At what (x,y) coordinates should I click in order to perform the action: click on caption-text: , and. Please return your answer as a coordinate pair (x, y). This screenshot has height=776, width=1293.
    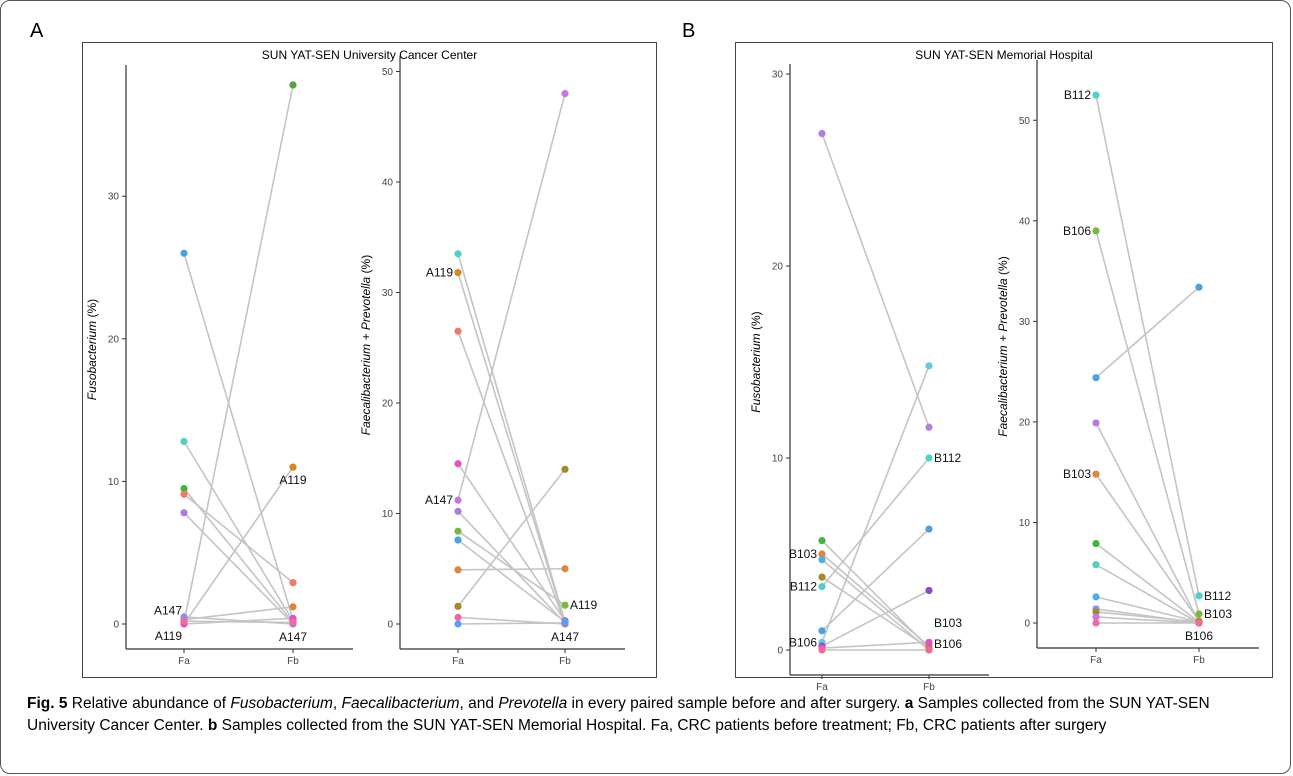
    Looking at the image, I should click on (479, 703).